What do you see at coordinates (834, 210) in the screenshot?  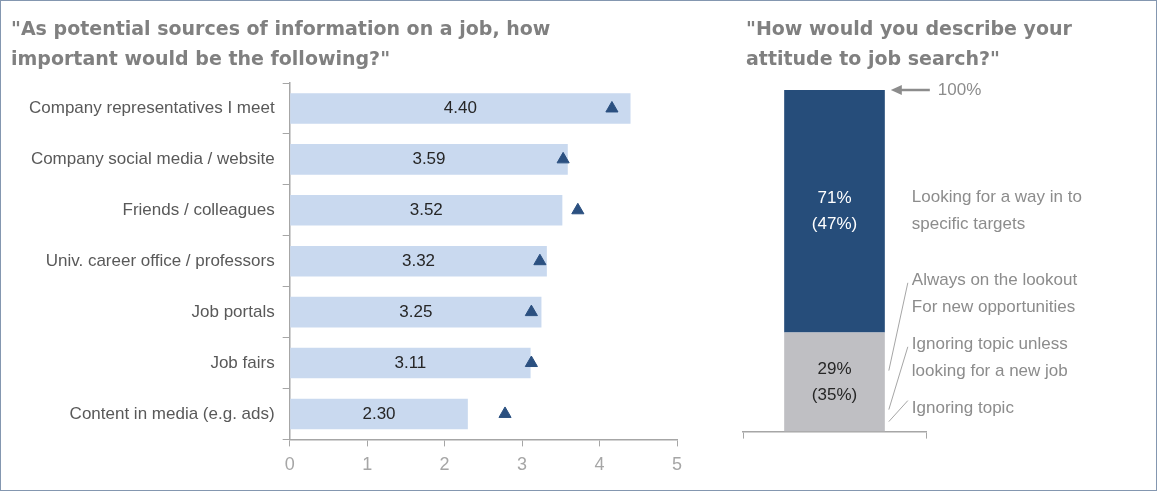 I see `data-label: 71% (47%)` at bounding box center [834, 210].